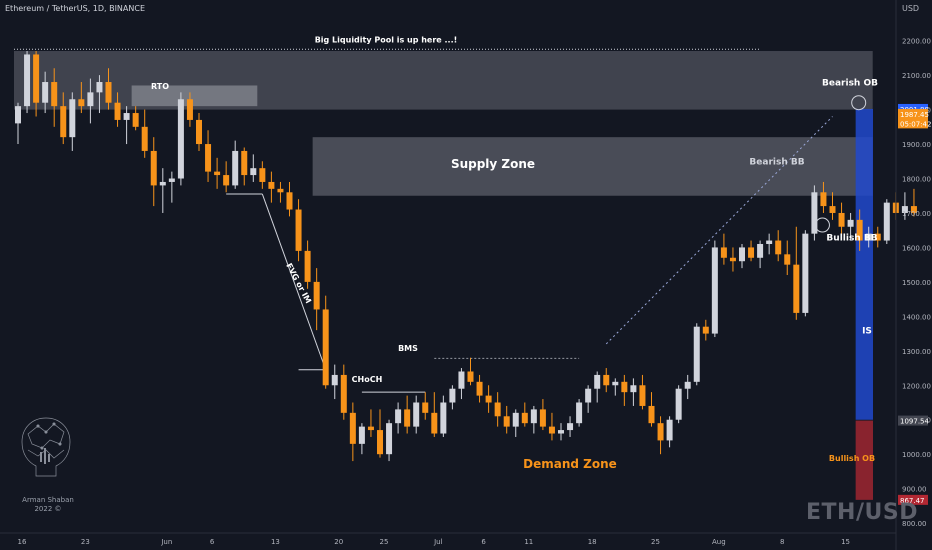 This screenshot has width=932, height=550. What do you see at coordinates (916, 76) in the screenshot?
I see `y-tick-label: 2100.00` at bounding box center [916, 76].